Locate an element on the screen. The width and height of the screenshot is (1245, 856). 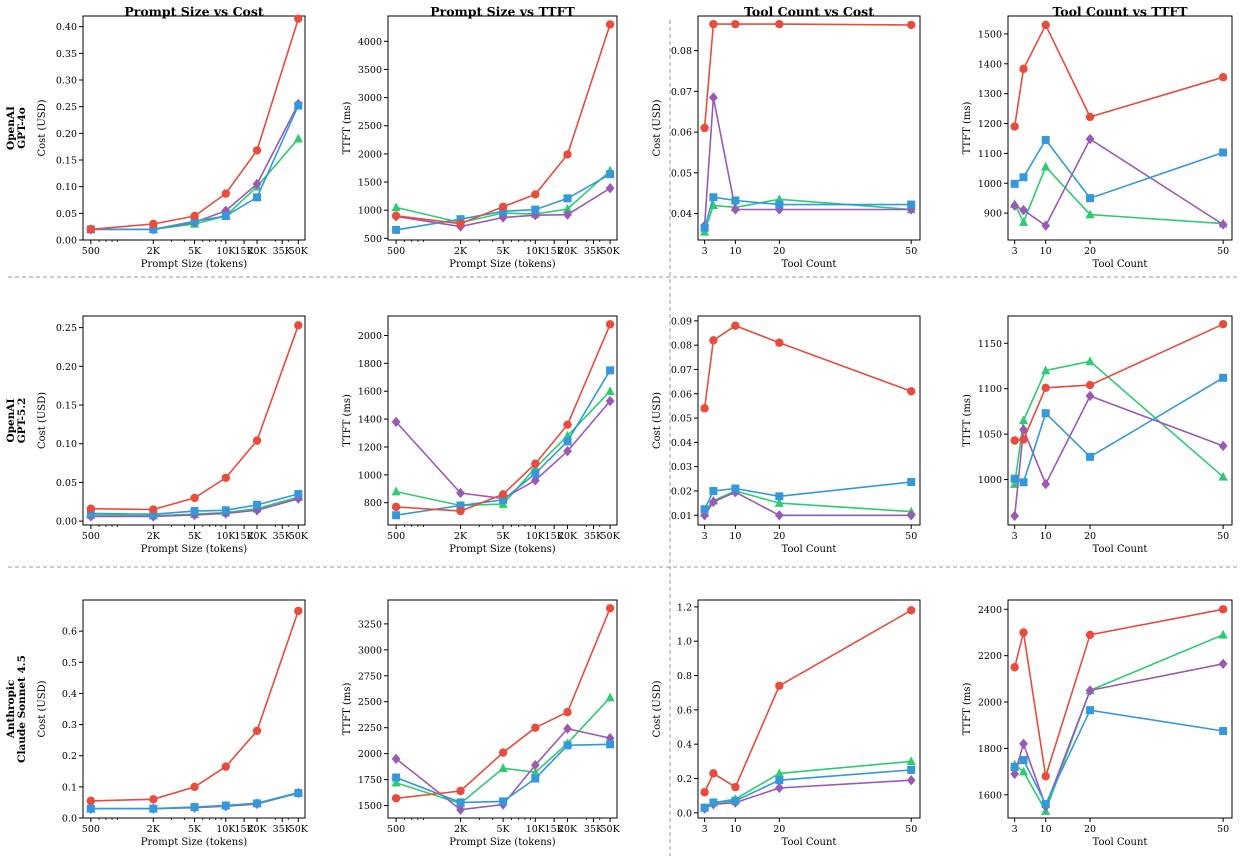
row-label: OpenAI GPT-4o is located at coordinates (16, 128).